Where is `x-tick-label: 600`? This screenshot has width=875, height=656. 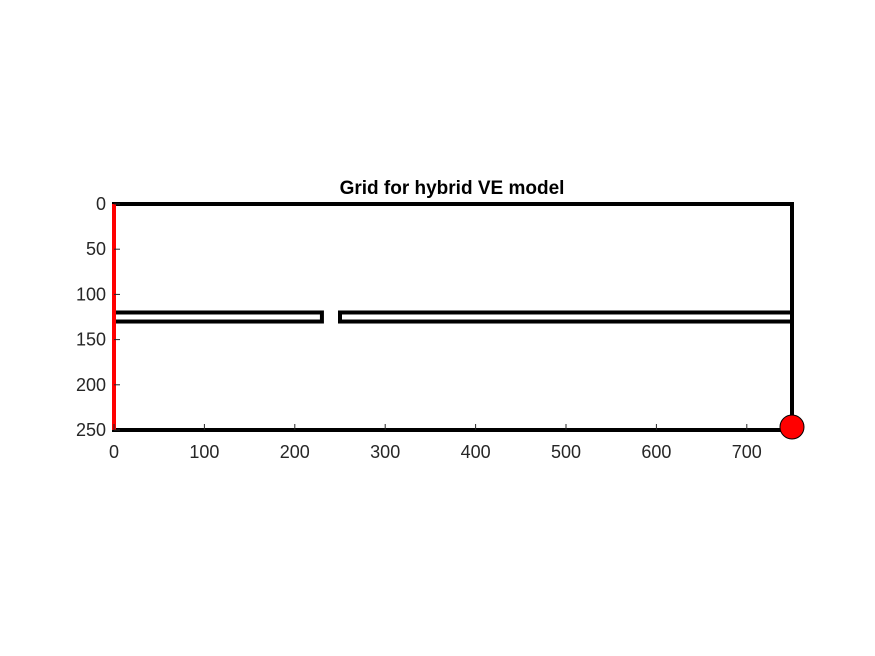
x-tick-label: 600 is located at coordinates (656, 452).